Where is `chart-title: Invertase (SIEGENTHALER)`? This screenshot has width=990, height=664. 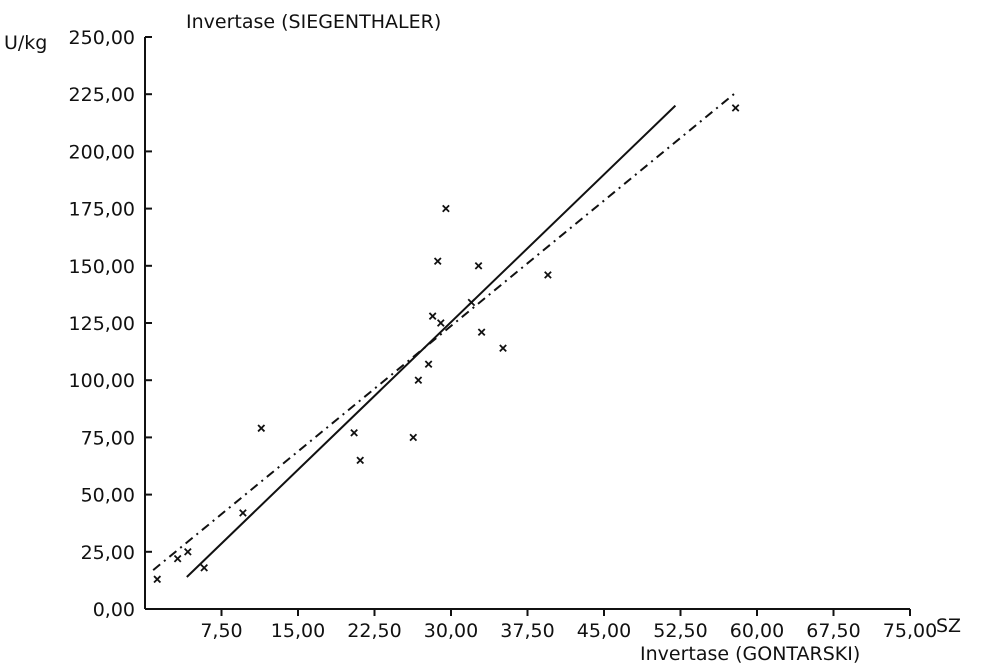
chart-title: Invertase (SIEGENTHALER) is located at coordinates (313, 22).